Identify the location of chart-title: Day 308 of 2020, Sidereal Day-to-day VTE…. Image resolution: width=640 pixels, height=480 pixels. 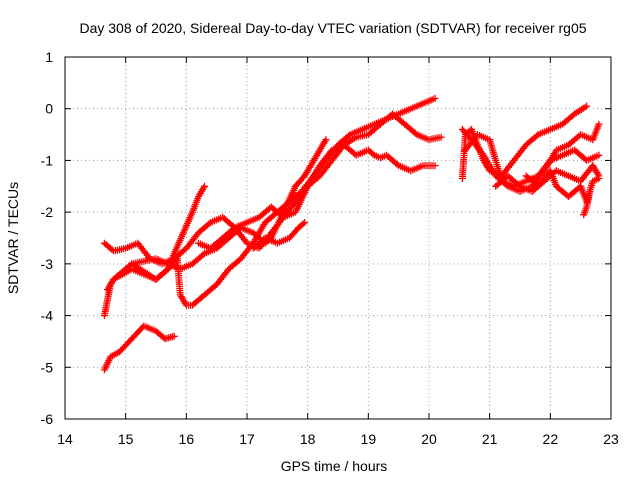
(332, 28).